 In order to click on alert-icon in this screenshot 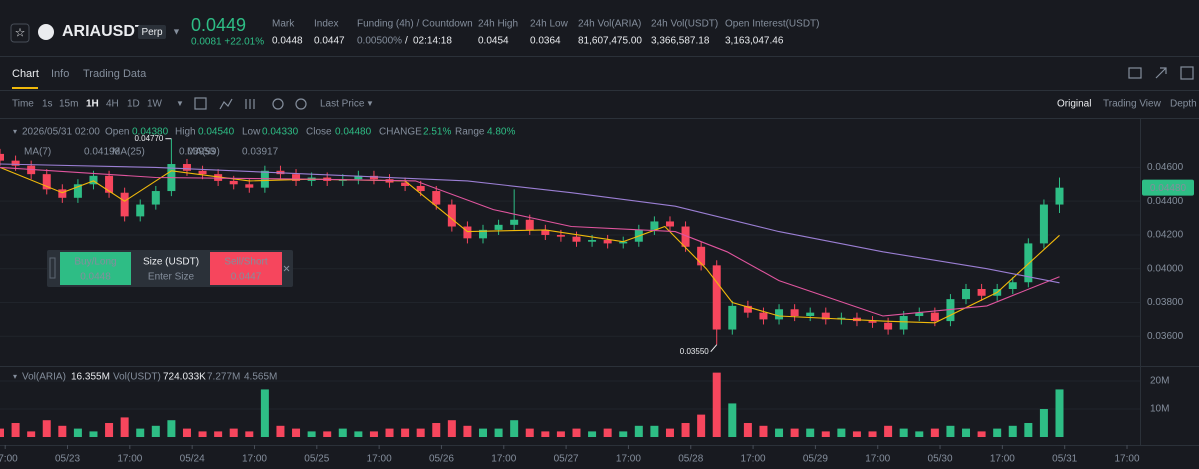, I will do `click(1135, 73)`.